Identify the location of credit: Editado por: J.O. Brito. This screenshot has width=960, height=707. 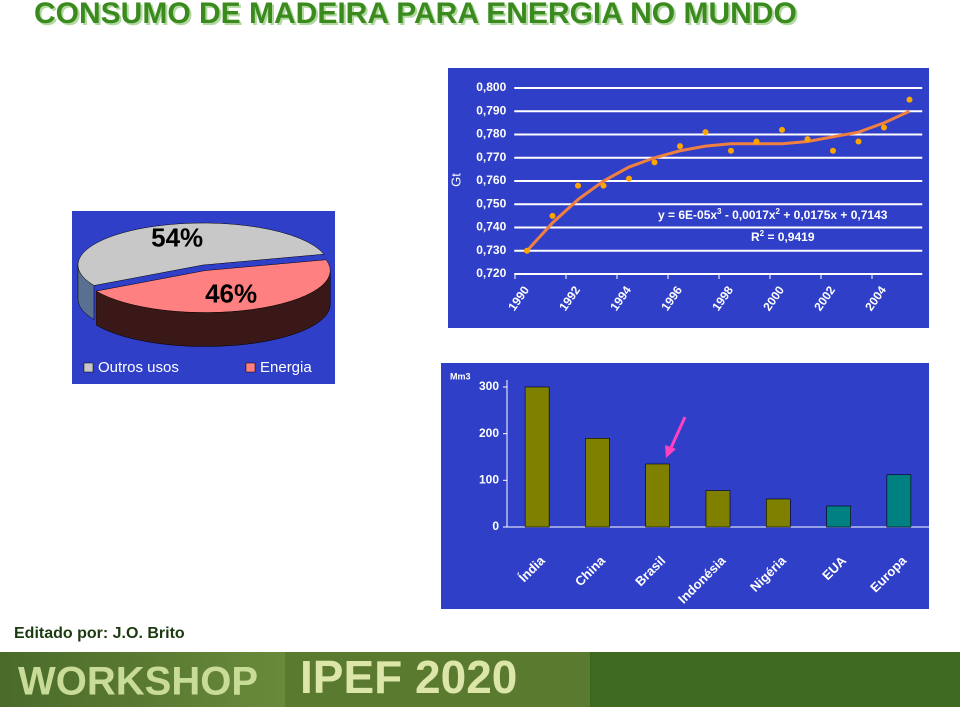
(99, 633).